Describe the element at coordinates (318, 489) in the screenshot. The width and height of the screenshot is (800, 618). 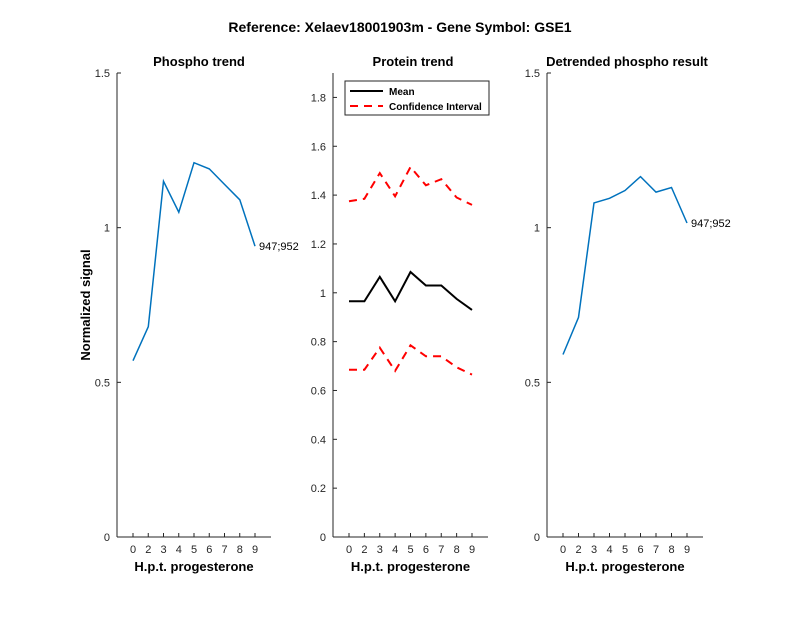
I see `y-tick-label: 0.2` at that location.